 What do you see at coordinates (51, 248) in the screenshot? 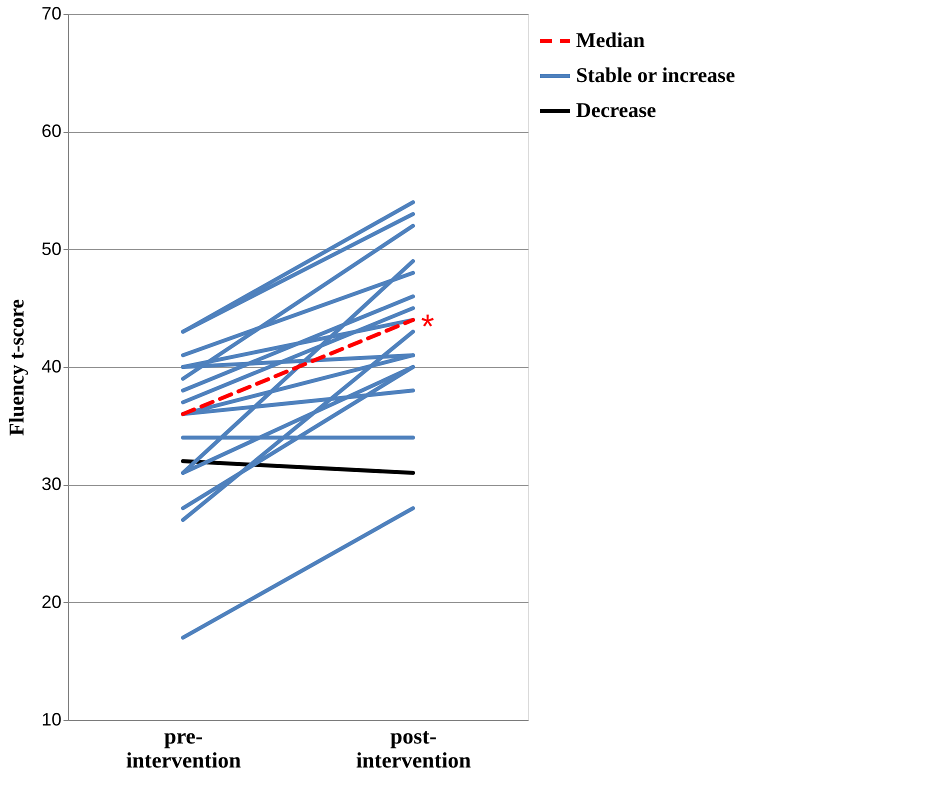
I see `y-tick-label: 50` at bounding box center [51, 248].